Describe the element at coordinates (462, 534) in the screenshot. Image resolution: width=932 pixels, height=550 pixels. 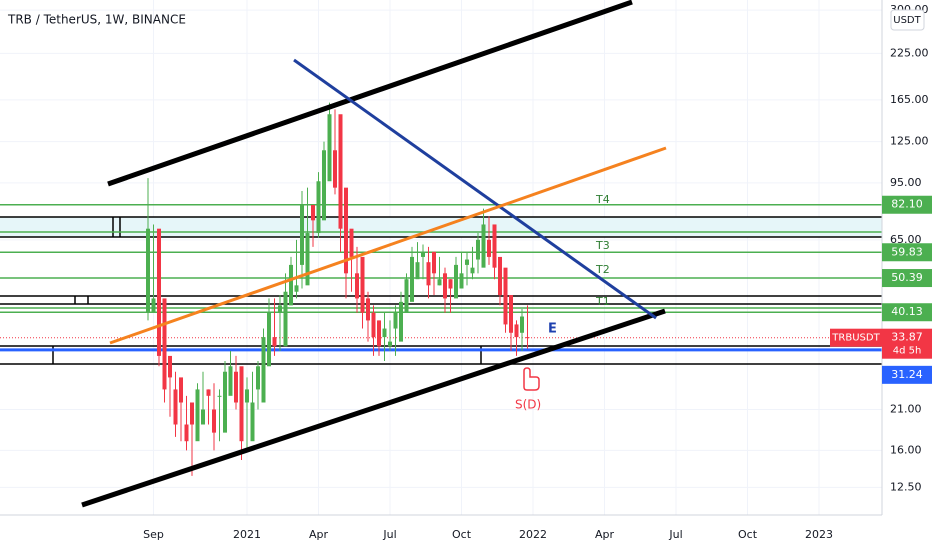
I see `x-tick-label: Oct` at that location.